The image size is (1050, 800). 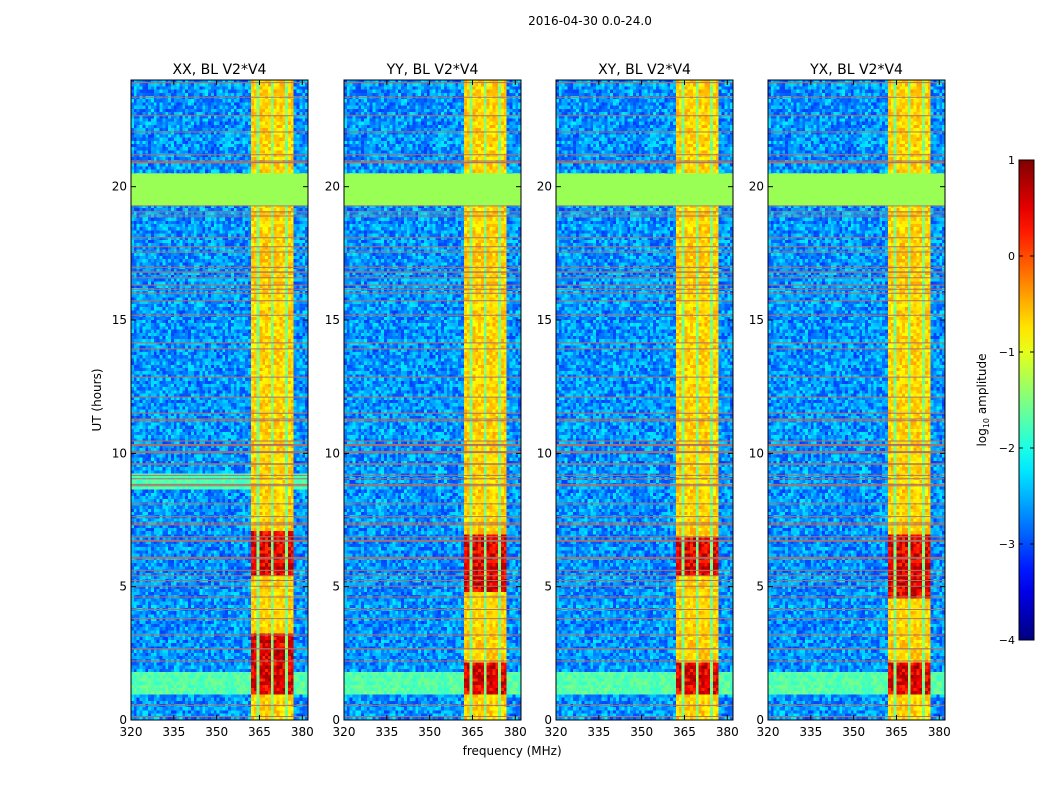 I want to click on colorbar-tick-label: 0, so click(x=1011, y=256).